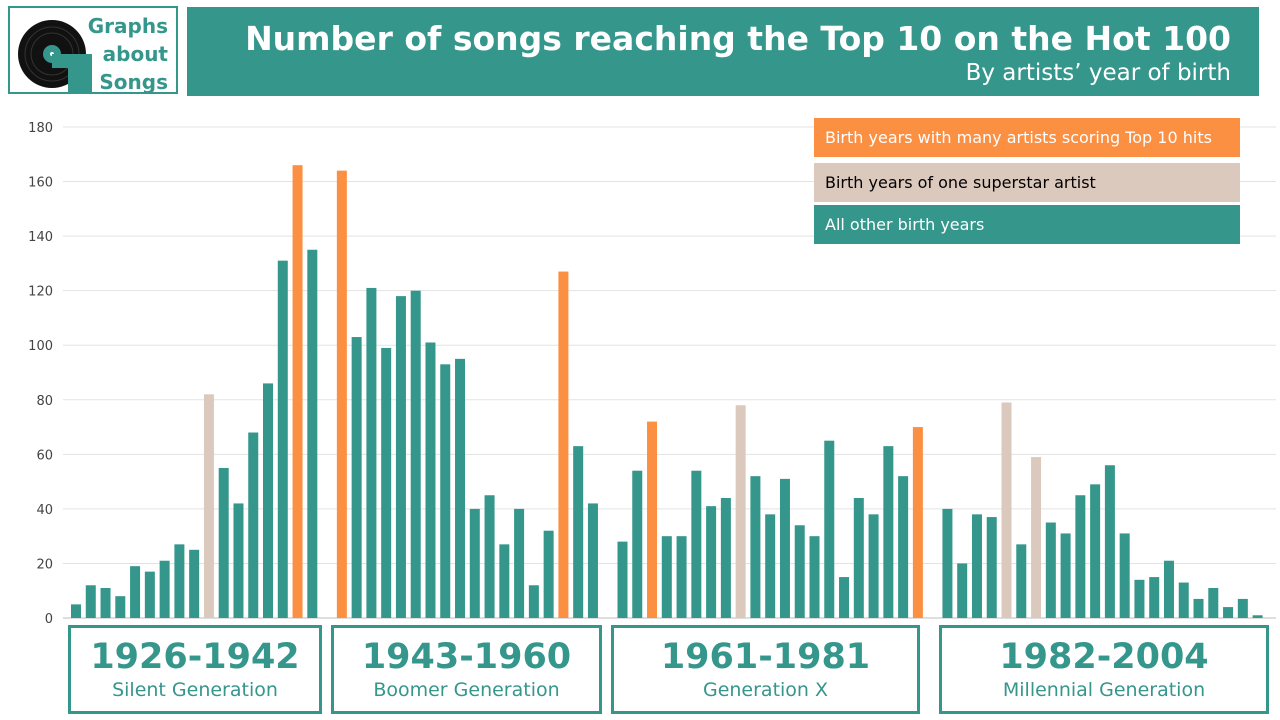  What do you see at coordinates (120, 607) in the screenshot?
I see `bar-1929` at bounding box center [120, 607].